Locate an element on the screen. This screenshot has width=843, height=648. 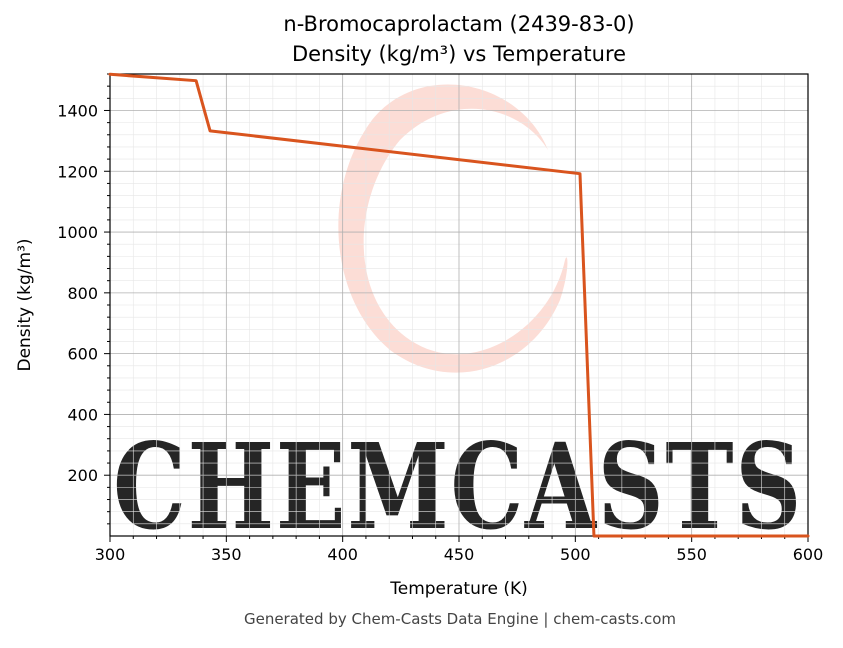
x-tick-label: 550 is located at coordinates (691, 554).